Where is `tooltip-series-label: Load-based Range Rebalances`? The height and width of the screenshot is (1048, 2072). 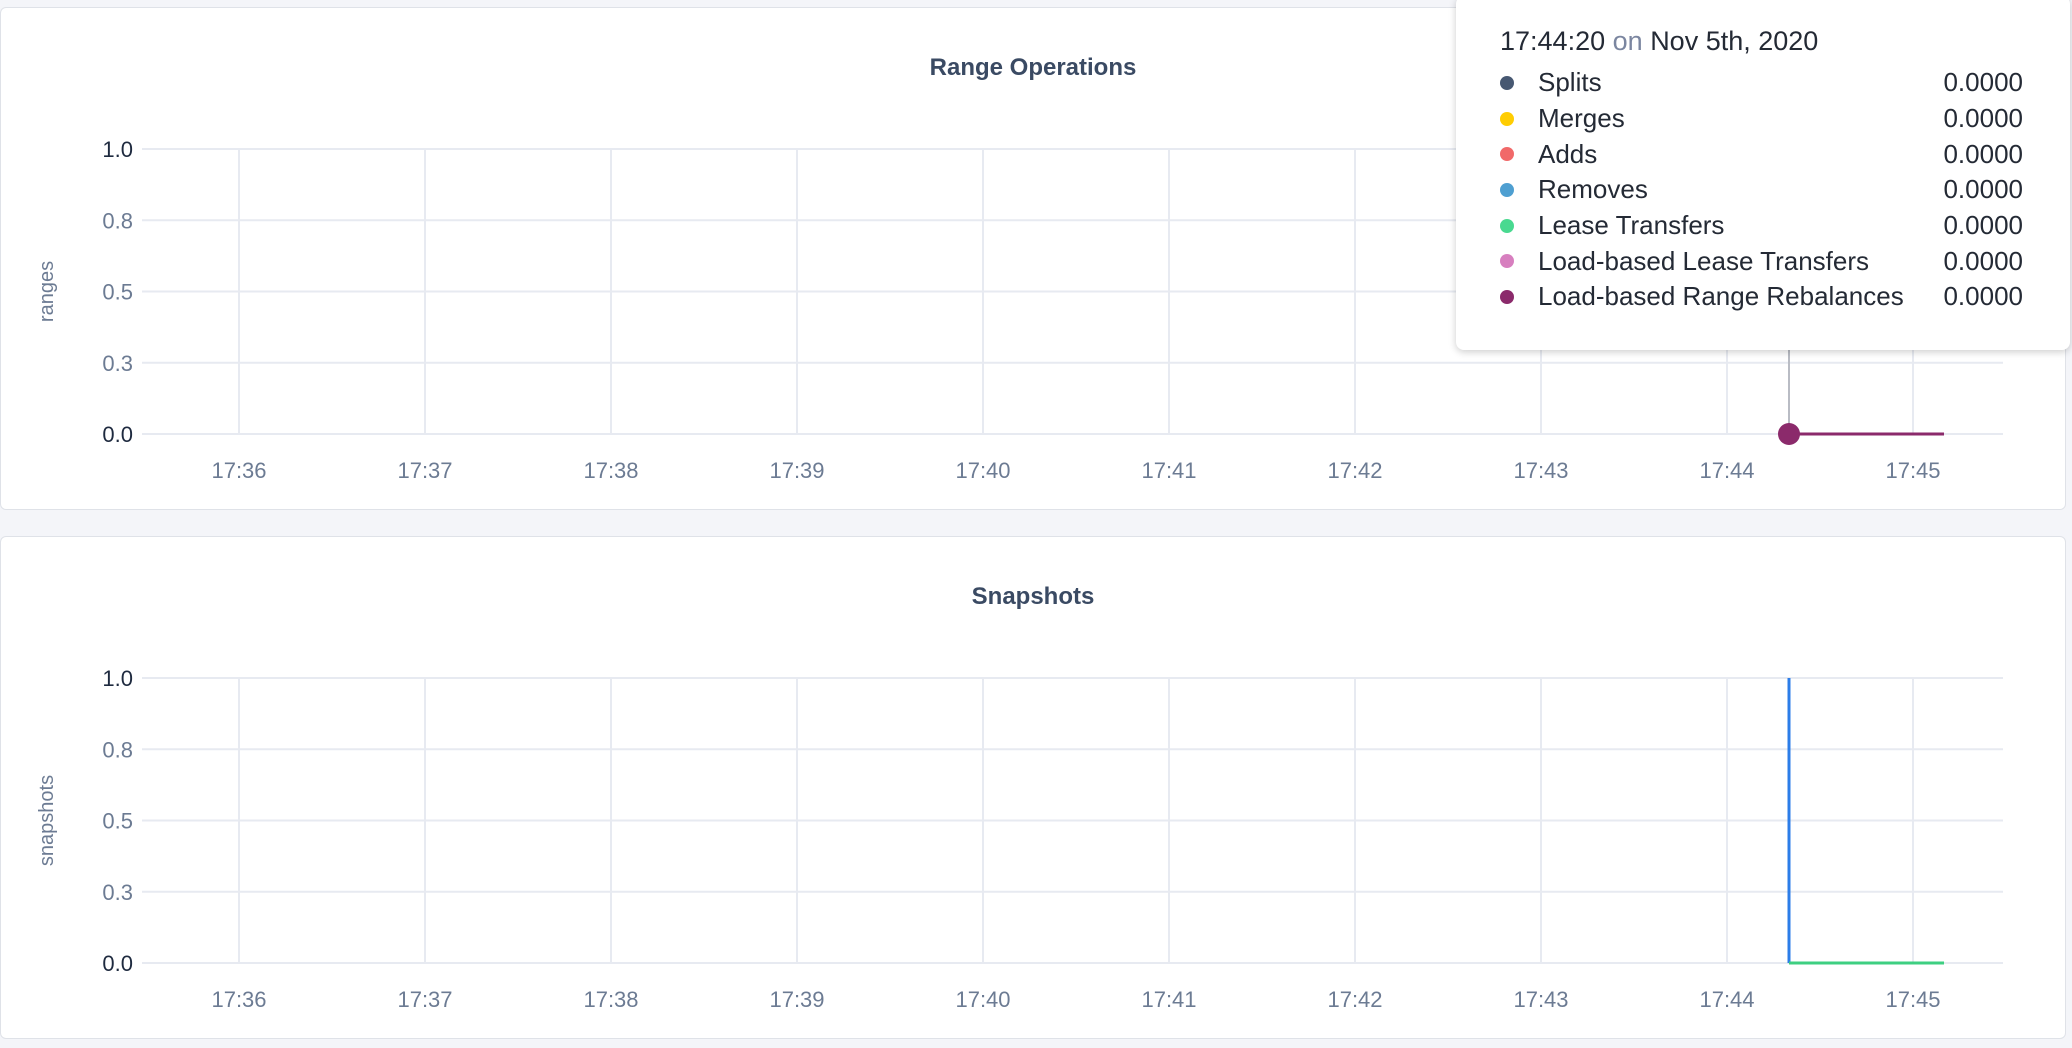
tooltip-series-label: Load-based Range Rebalances is located at coordinates (1721, 296).